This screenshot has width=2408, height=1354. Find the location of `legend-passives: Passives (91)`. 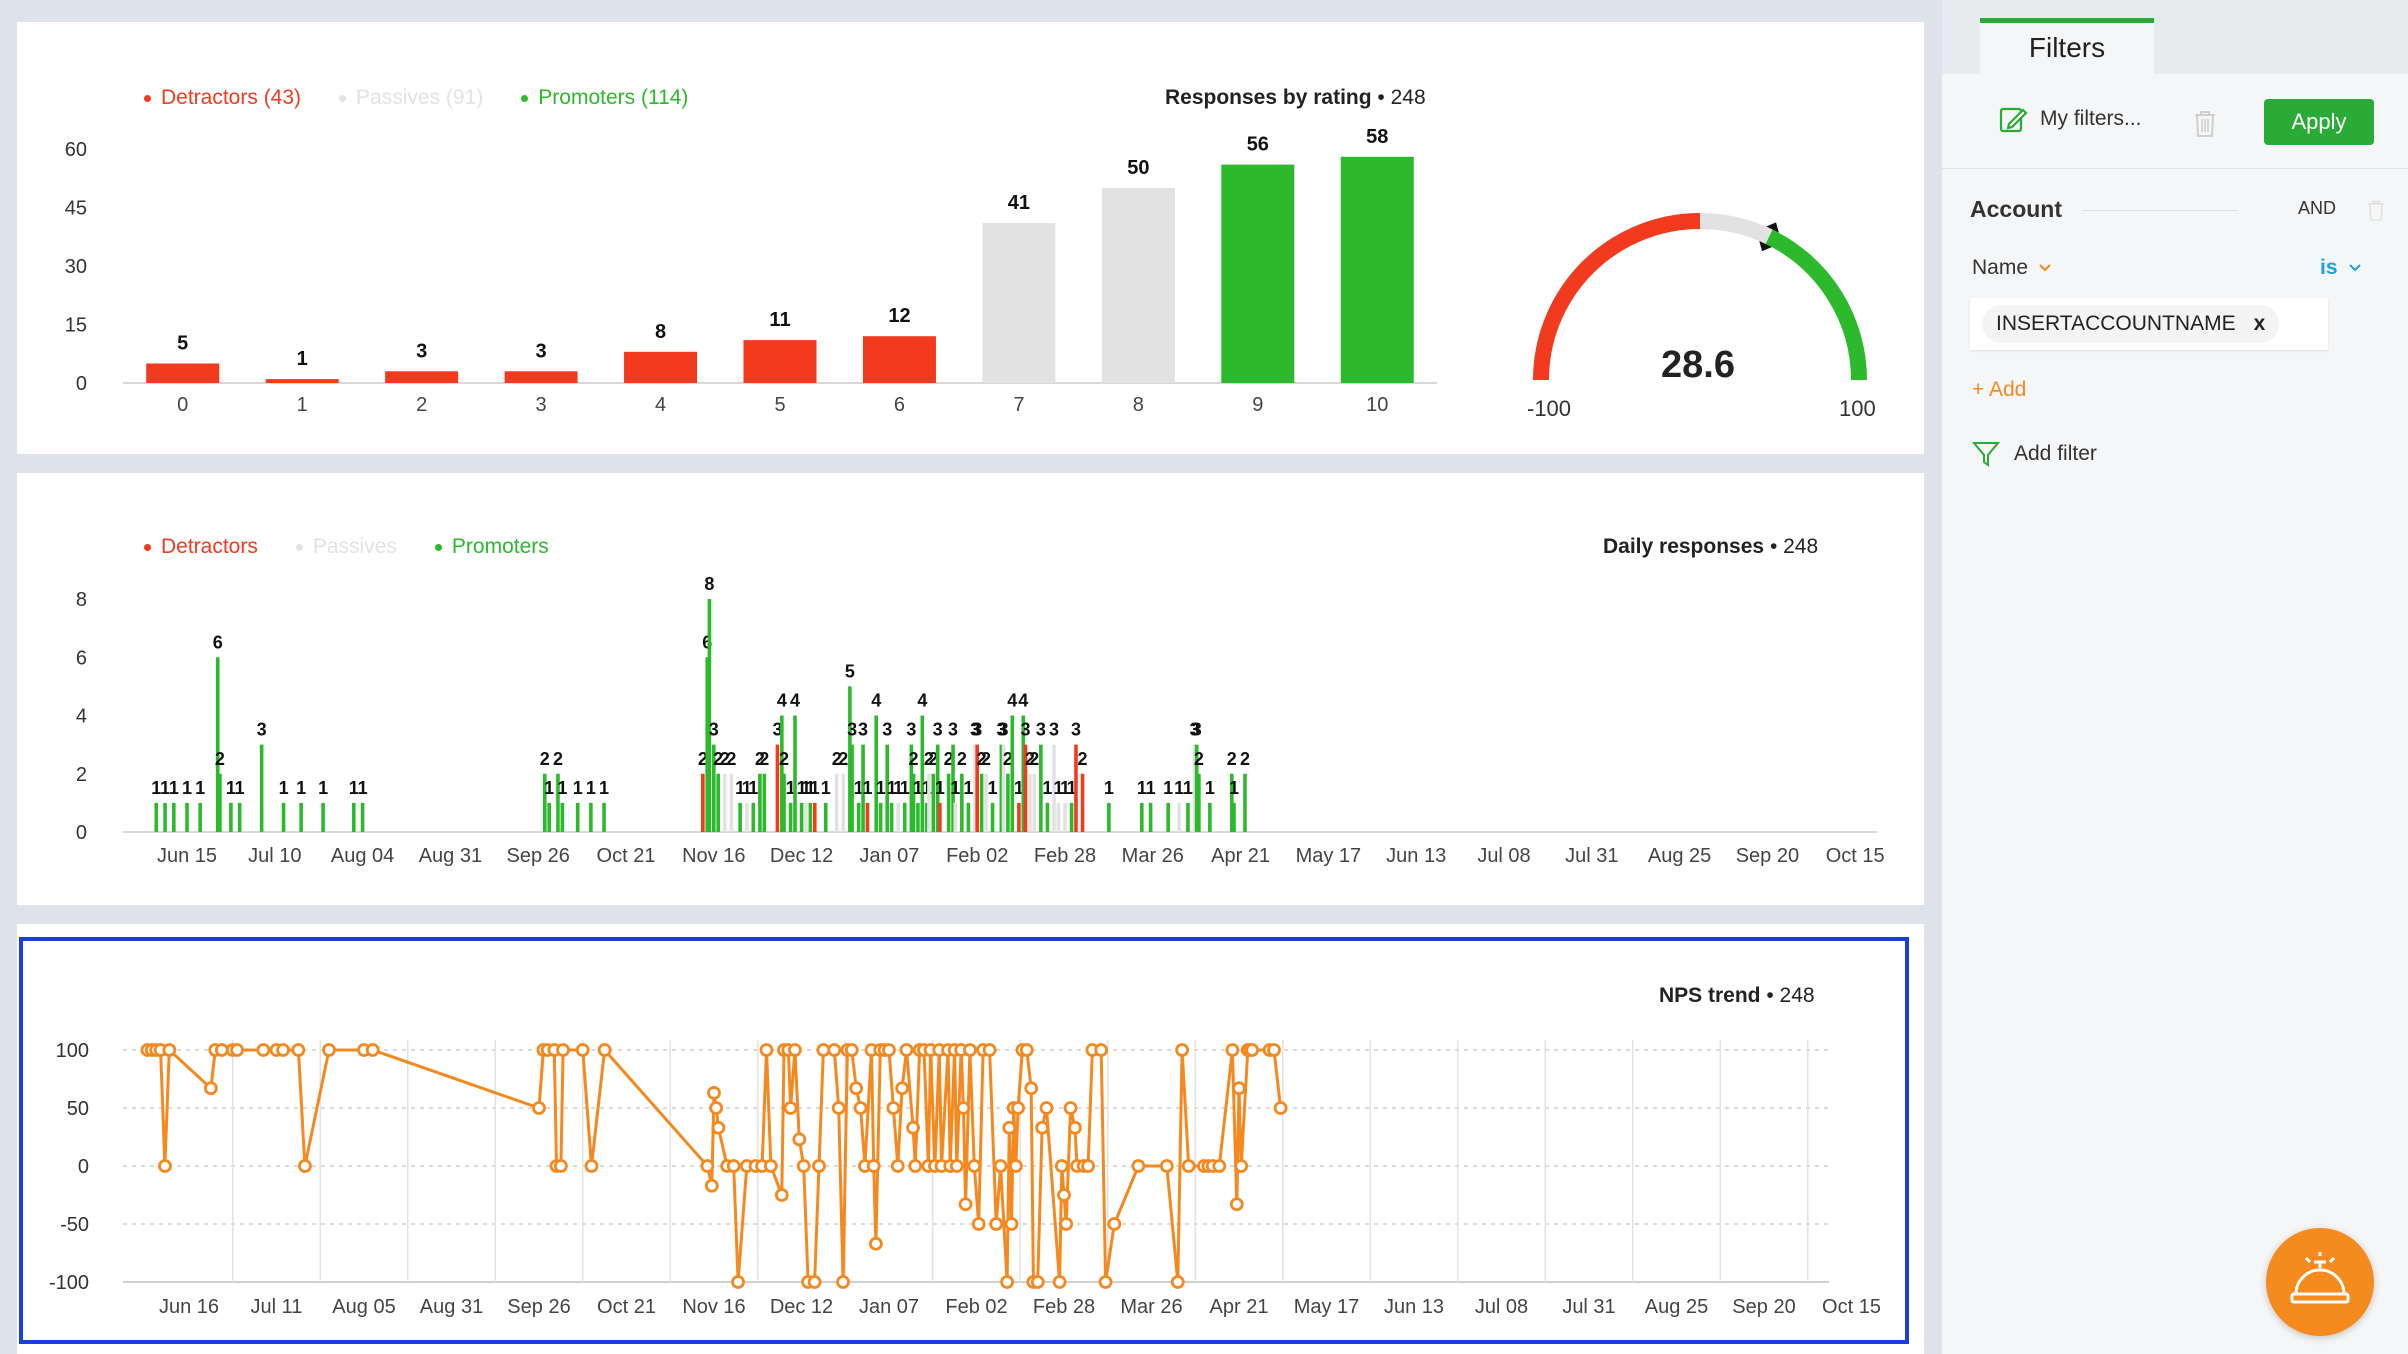

legend-passives: Passives (91) is located at coordinates (411, 98).